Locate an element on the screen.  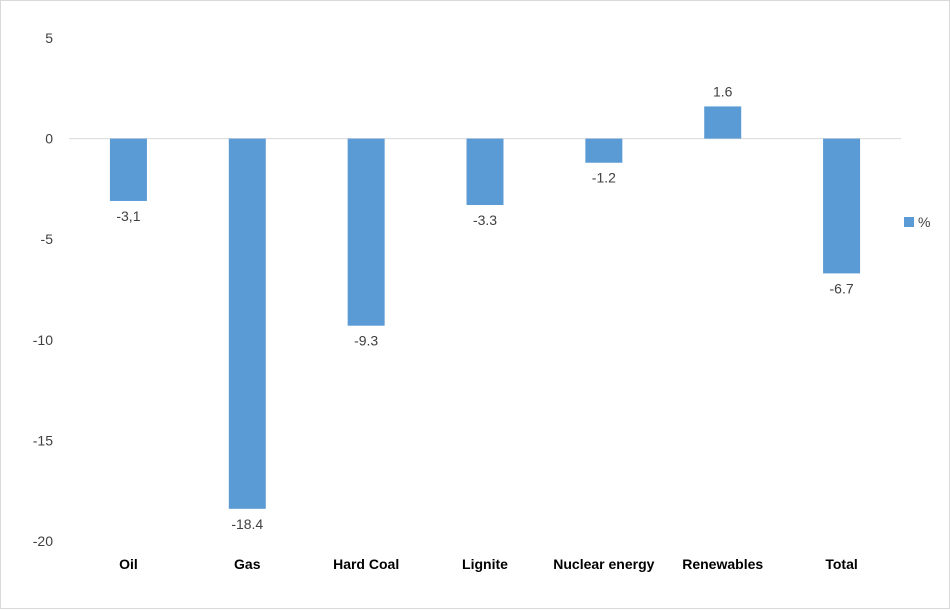
category-label: Hard Coal is located at coordinates (366, 564).